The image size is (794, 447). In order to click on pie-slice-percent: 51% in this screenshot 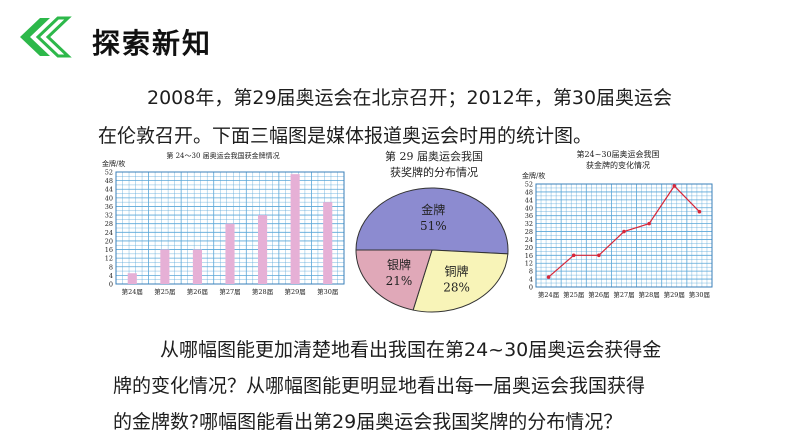, I will do `click(433, 226)`.